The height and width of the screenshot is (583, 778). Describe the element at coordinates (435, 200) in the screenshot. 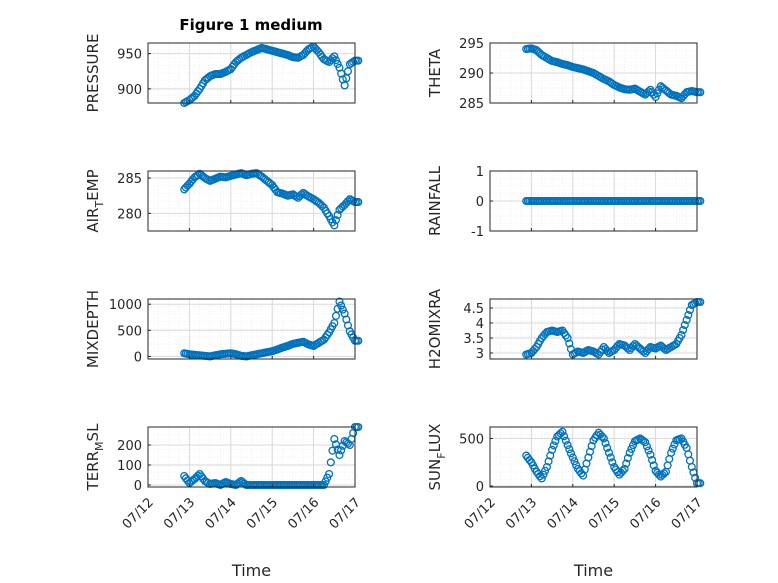

I see `ylabel-rainfall: RAINFALL` at that location.